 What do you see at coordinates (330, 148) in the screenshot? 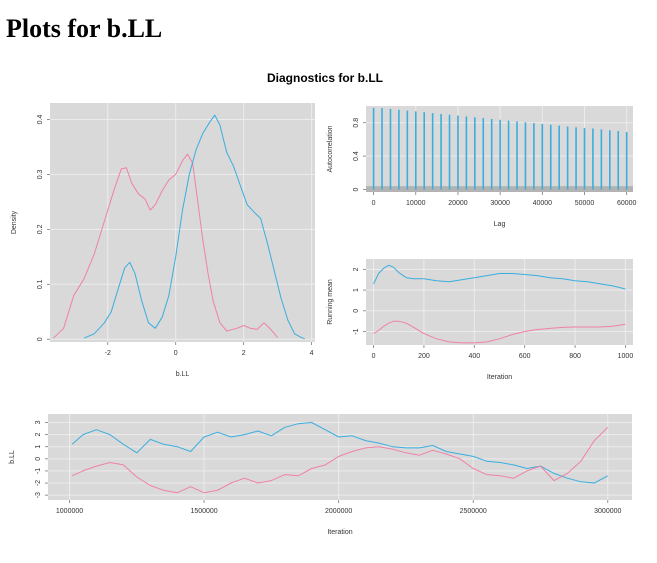
I see `autocorrelation-y-axis-title: Autocorrelation` at bounding box center [330, 148].